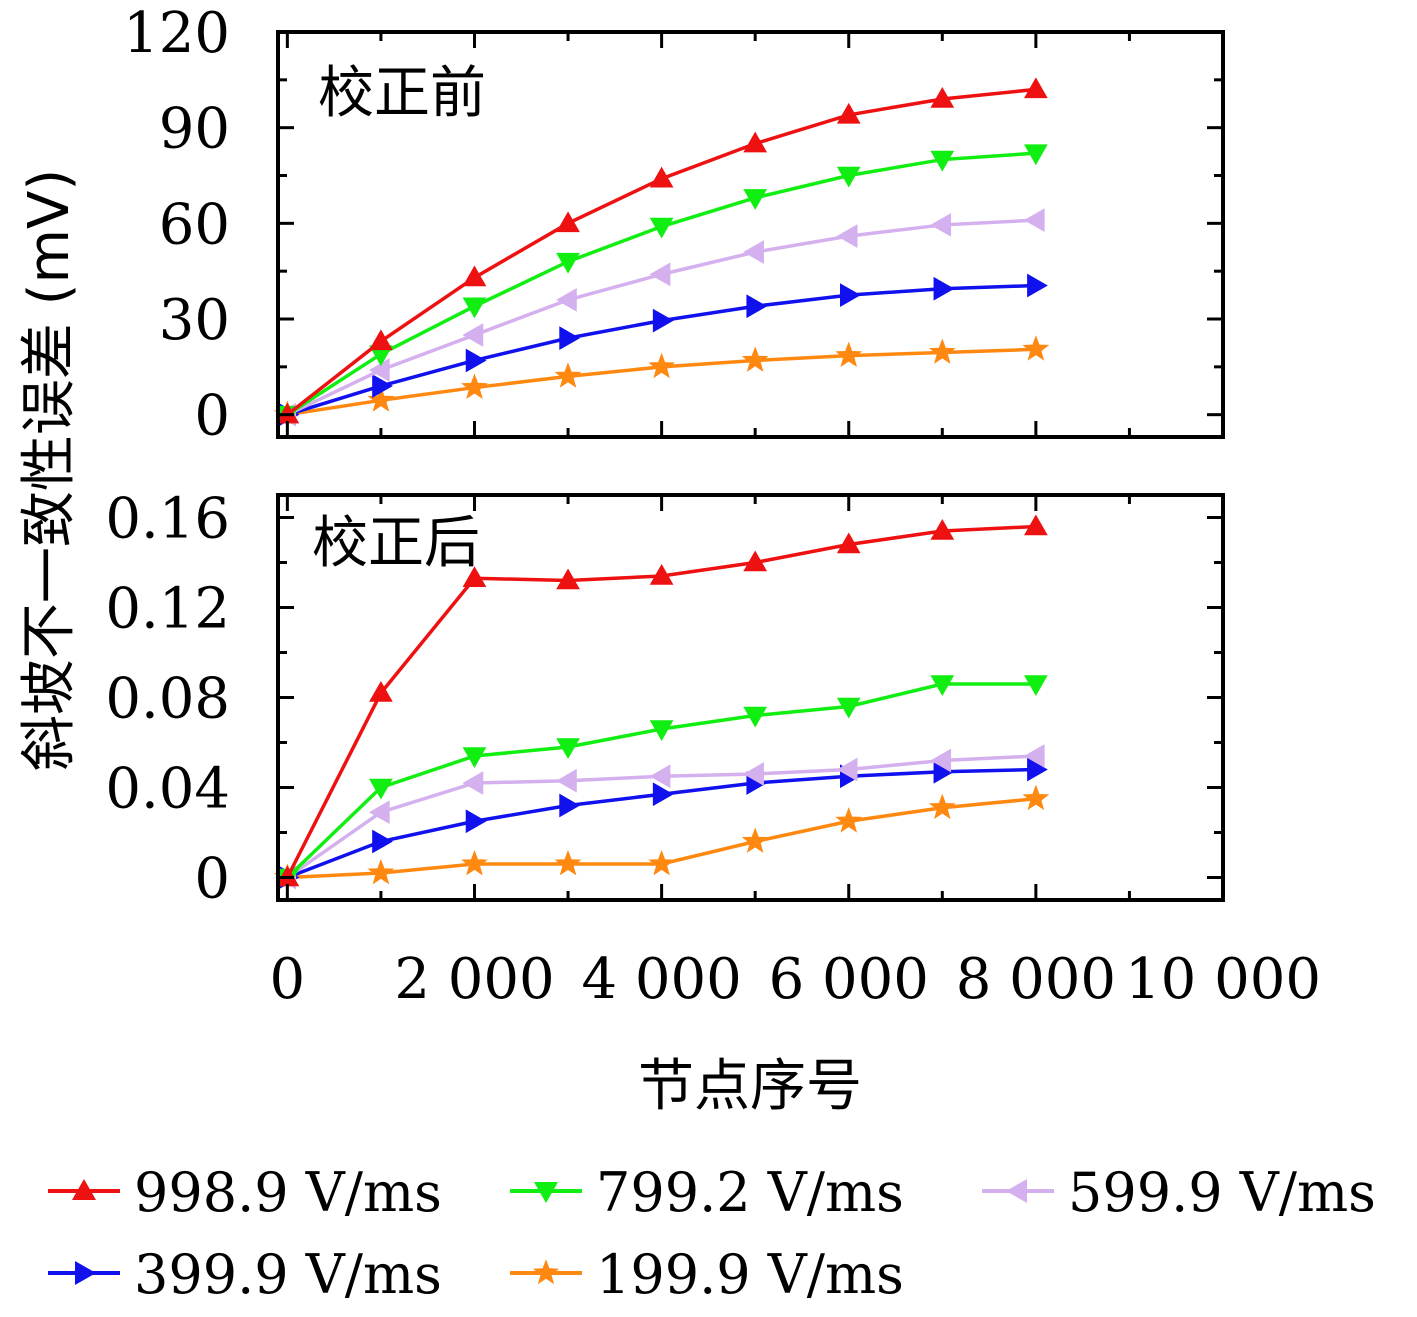 Image resolution: width=1417 pixels, height=1317 pixels. What do you see at coordinates (402, 93) in the screenshot?
I see `panel-before-label: 校正前` at bounding box center [402, 93].